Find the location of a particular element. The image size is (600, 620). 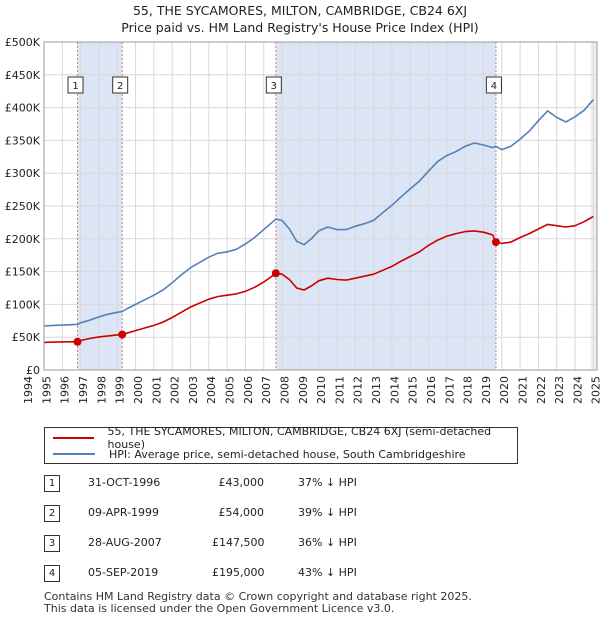

x-tick-label: 2007 is located at coordinates (266, 390).